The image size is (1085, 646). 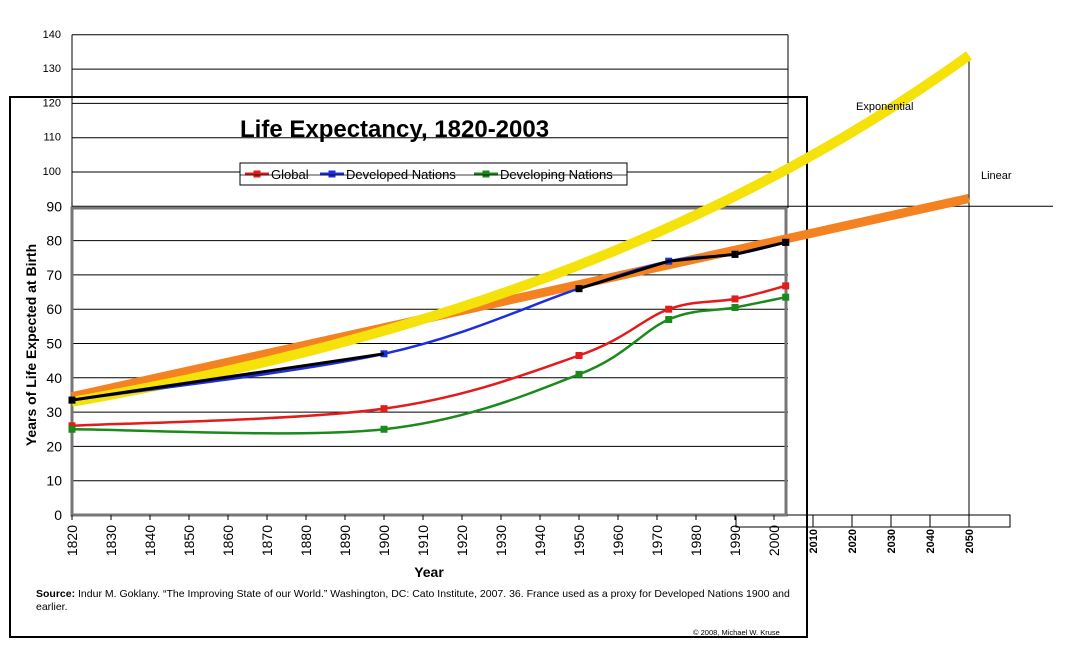 I want to click on extension-axis-box, so click(x=873, y=521).